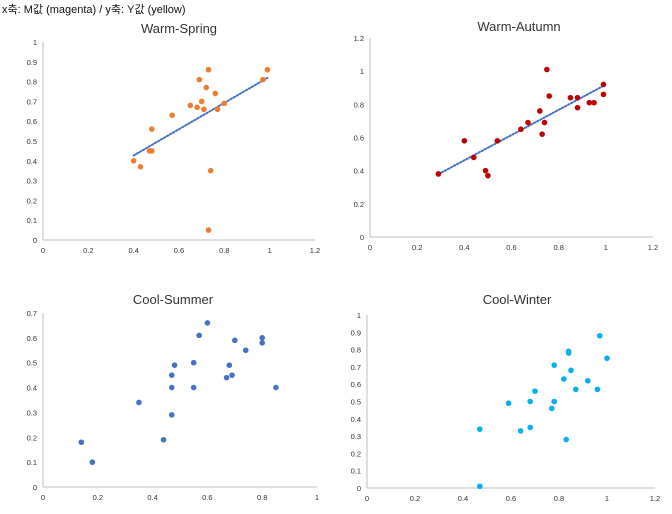 This screenshot has width=672, height=514. Describe the element at coordinates (200, 116) in the screenshot. I see `trendline` at that location.